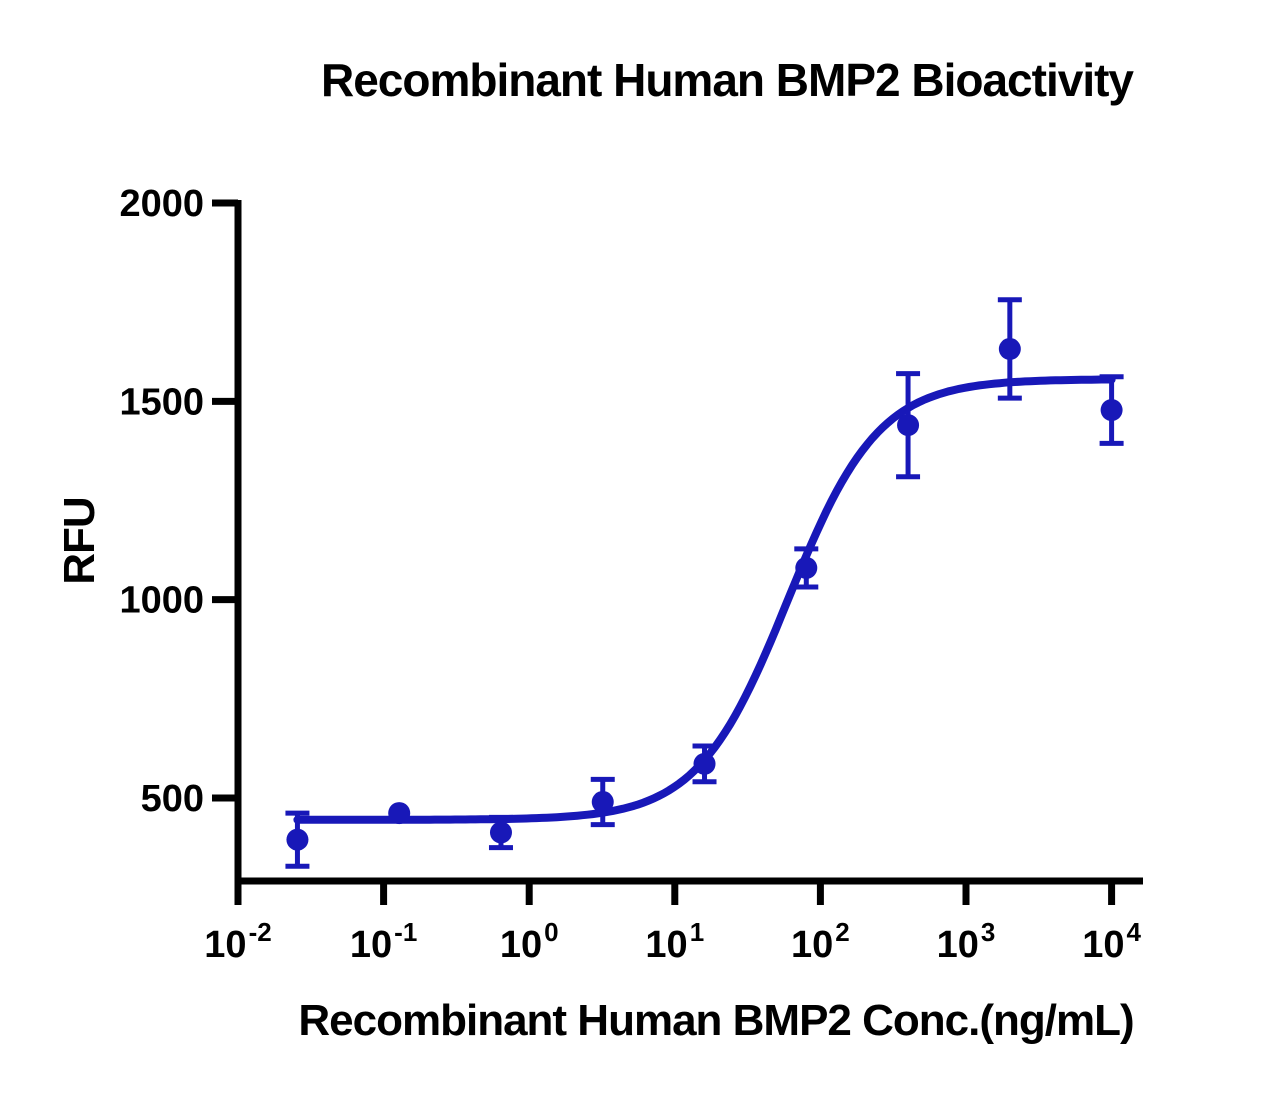 The width and height of the screenshot is (1271, 1096). Describe the element at coordinates (383, 941) in the screenshot. I see `x-tick-label: 10⁻¹` at that location.